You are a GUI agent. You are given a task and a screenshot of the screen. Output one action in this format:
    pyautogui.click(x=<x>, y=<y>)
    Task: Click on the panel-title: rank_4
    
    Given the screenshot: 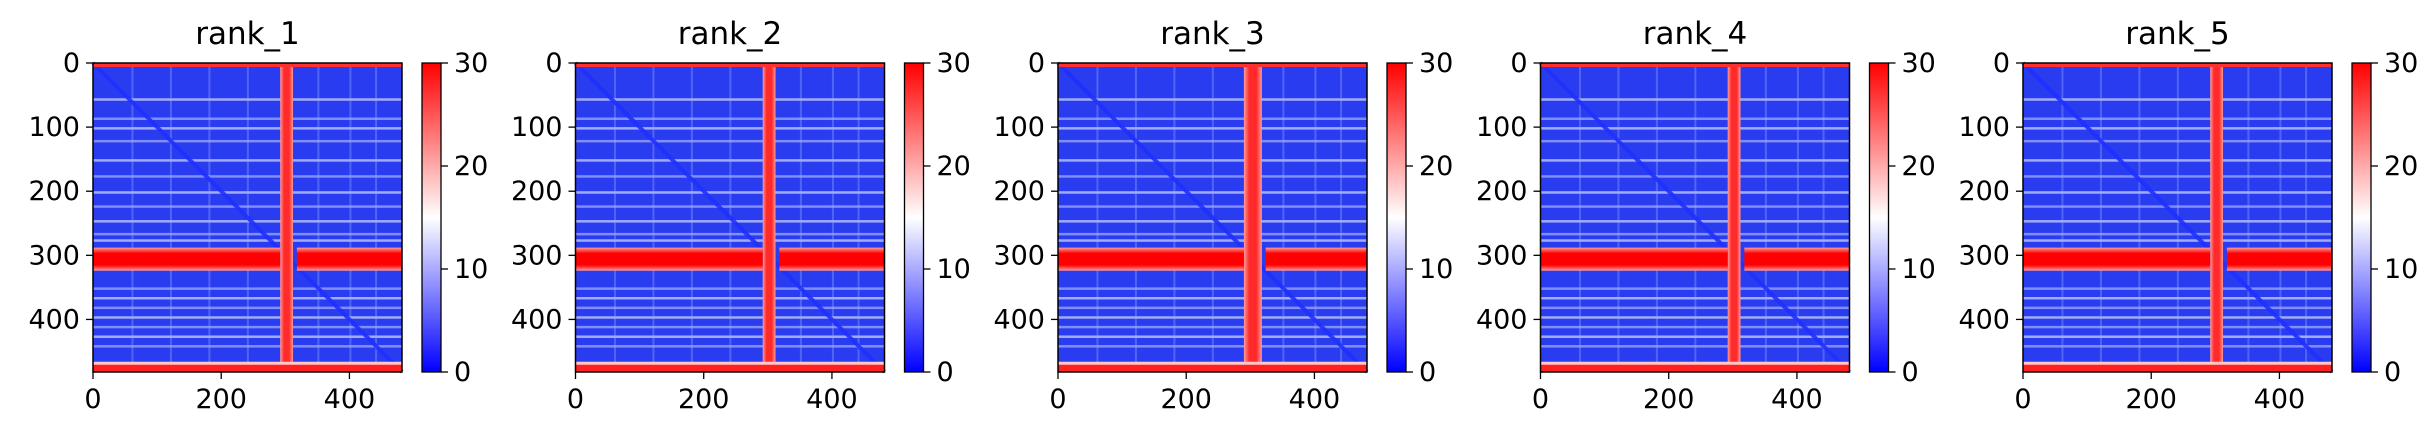 What is the action you would take?
    pyautogui.click(x=1695, y=34)
    